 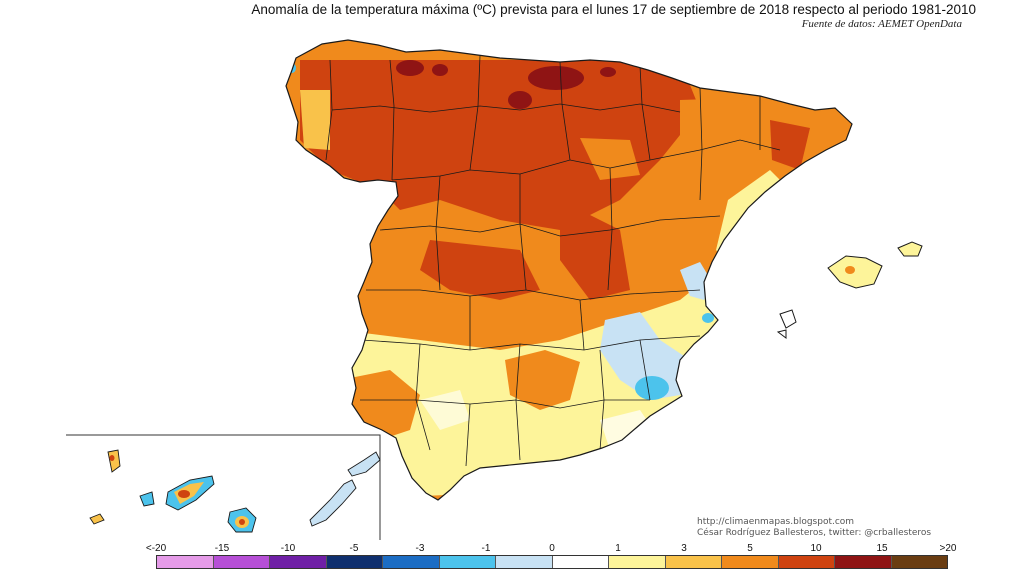 What do you see at coordinates (288, 548) in the screenshot?
I see `legend-tick: -10` at bounding box center [288, 548].